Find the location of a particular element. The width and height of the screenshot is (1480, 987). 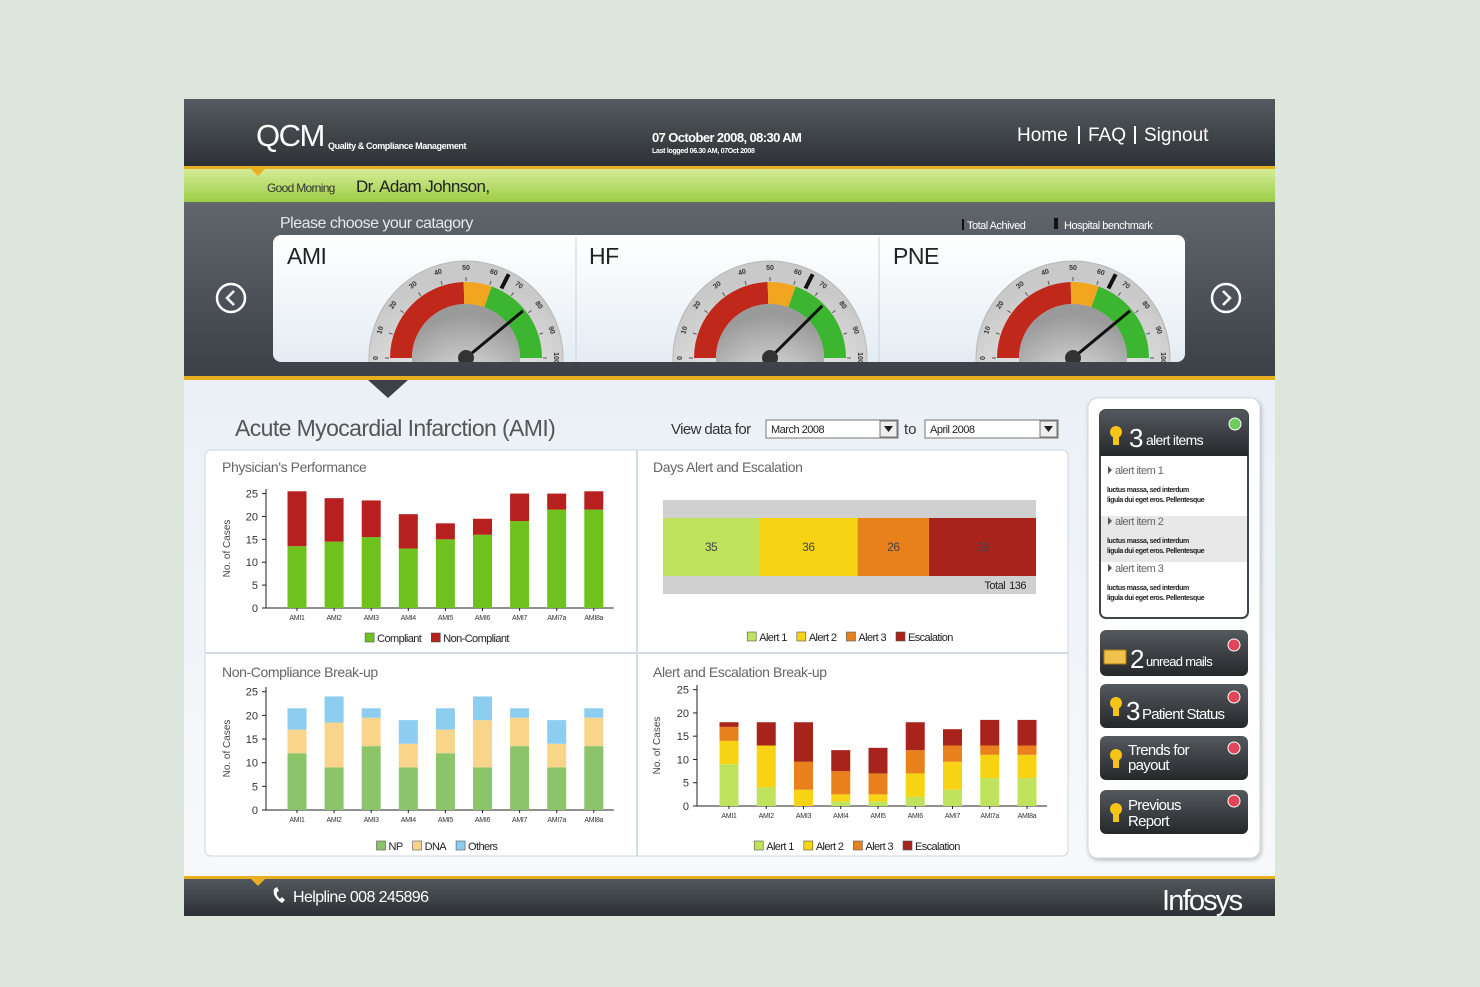

to-label: to is located at coordinates (910, 429).